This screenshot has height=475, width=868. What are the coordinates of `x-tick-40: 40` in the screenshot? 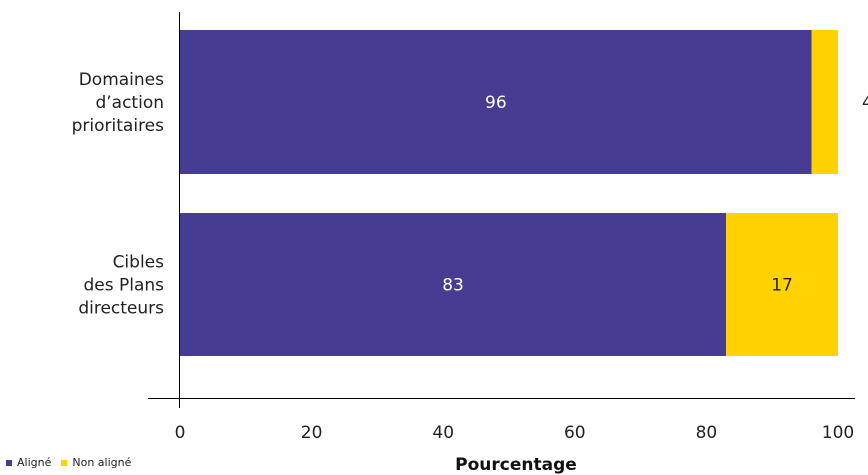 It's located at (443, 433).